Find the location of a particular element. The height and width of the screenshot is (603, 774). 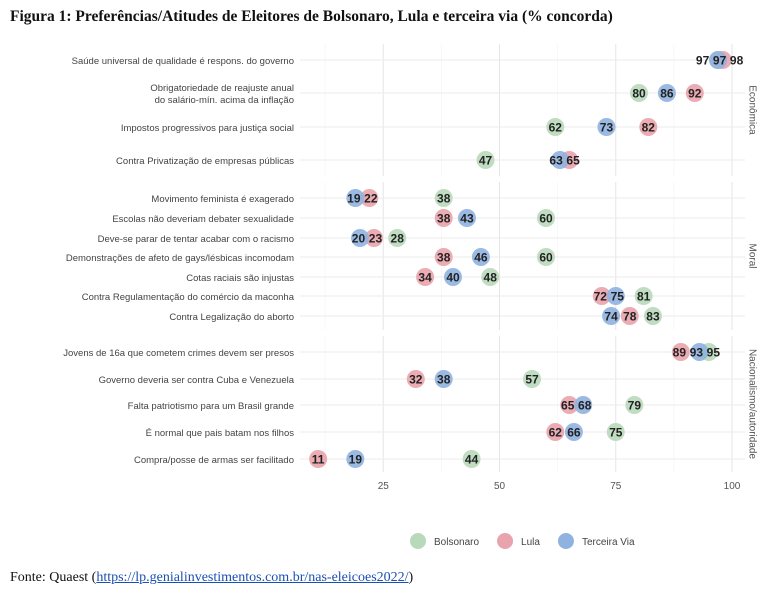

x-tick-label: 25 is located at coordinates (384, 486).